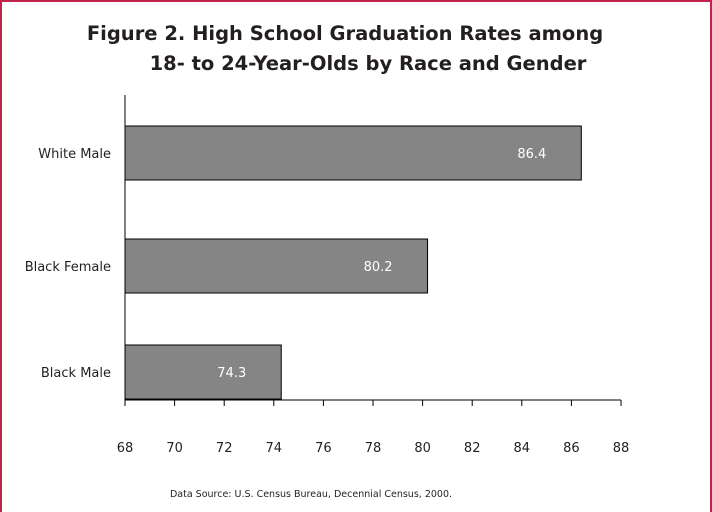 The image size is (712, 512). Describe the element at coordinates (373, 428) in the screenshot. I see `x-axis-ticks: 68 70 72 74 76 78 80 82 84 86 88` at that location.